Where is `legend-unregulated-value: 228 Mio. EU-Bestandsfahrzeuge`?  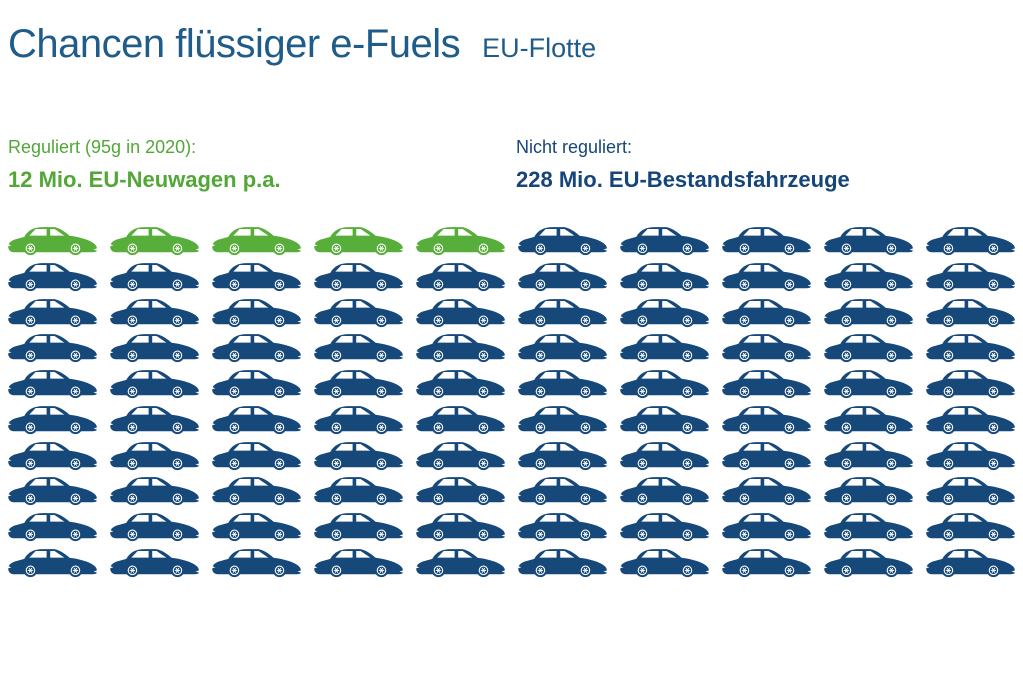
legend-unregulated-value: 228 Mio. EU-Bestandsfahrzeuge is located at coordinates (683, 179).